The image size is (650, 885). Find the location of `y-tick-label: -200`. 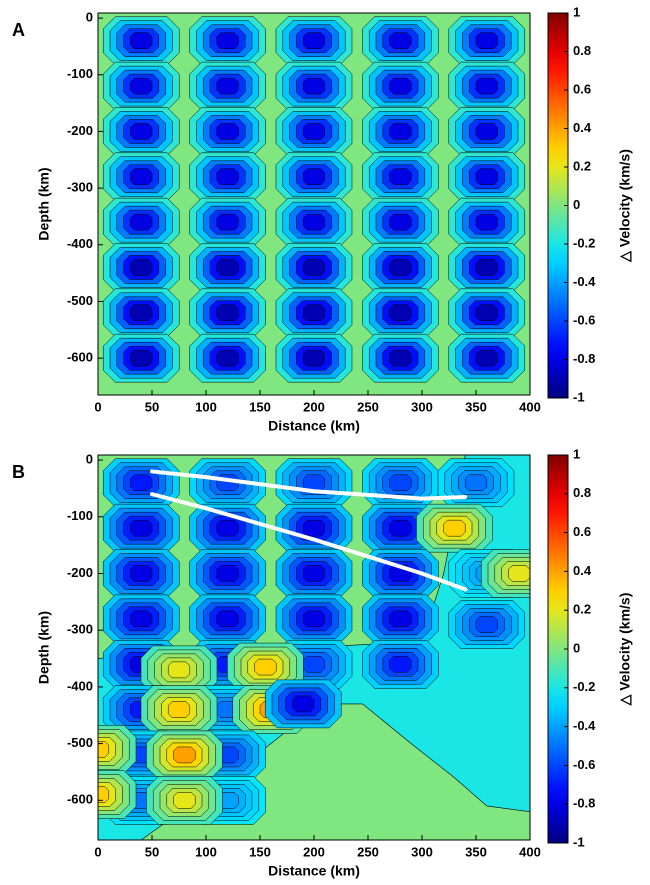

y-tick-label: -200 is located at coordinates (80, 130).